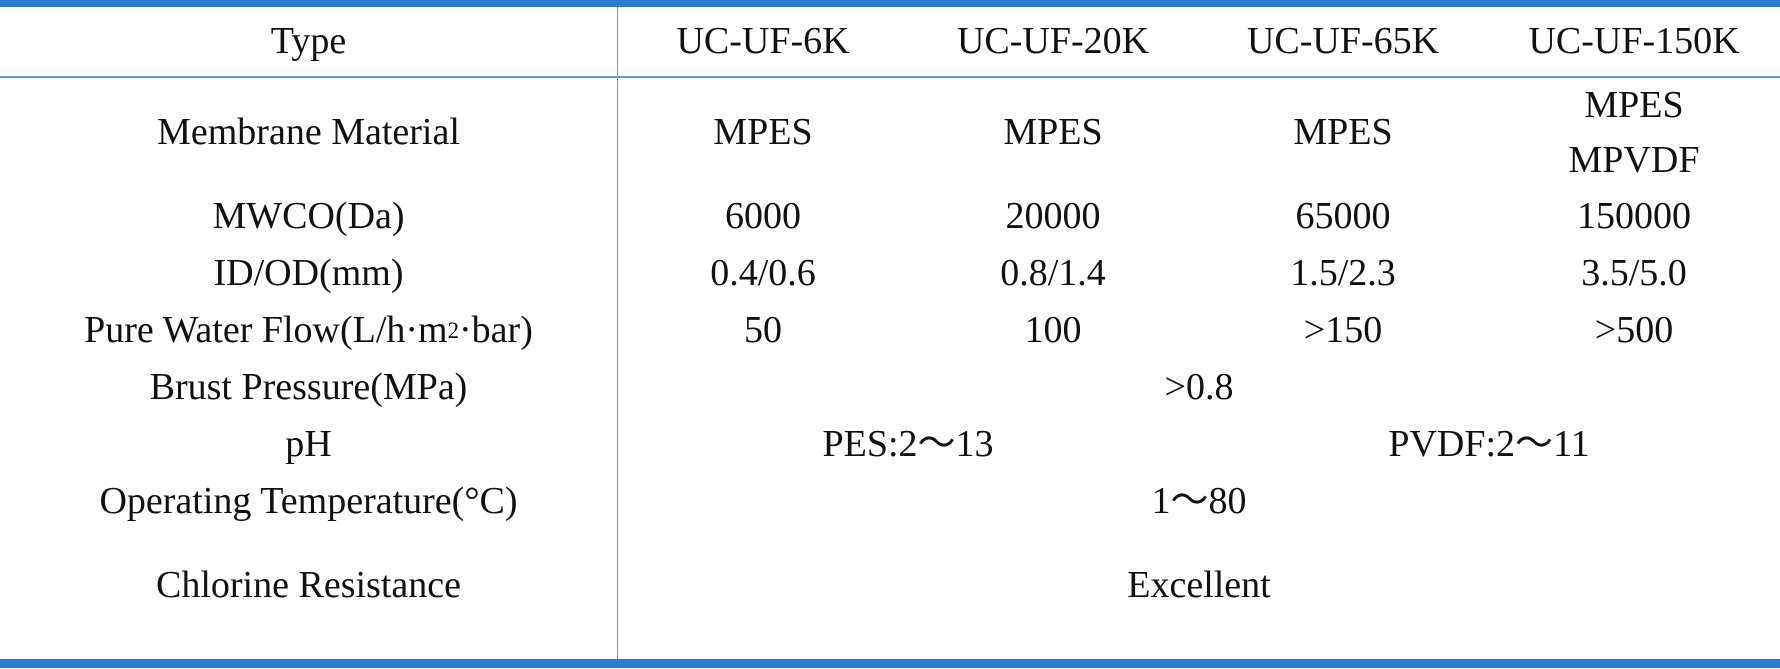 The height and width of the screenshot is (669, 1780). I want to click on table-top-rule, so click(890, 3).